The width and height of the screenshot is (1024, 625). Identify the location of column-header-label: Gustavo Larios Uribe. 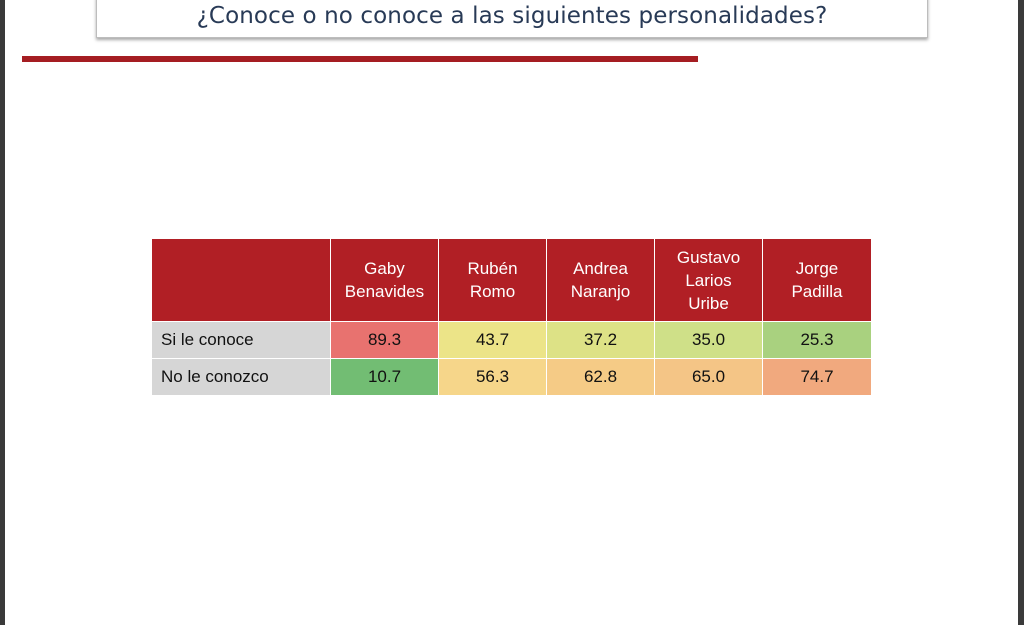
(708, 280).